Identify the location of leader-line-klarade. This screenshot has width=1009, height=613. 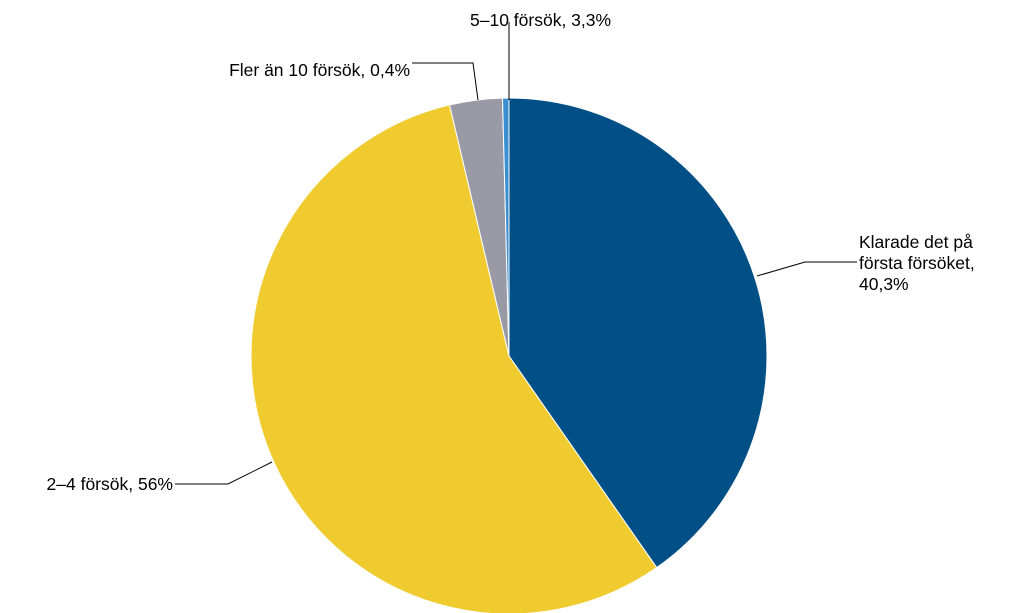
(806, 269).